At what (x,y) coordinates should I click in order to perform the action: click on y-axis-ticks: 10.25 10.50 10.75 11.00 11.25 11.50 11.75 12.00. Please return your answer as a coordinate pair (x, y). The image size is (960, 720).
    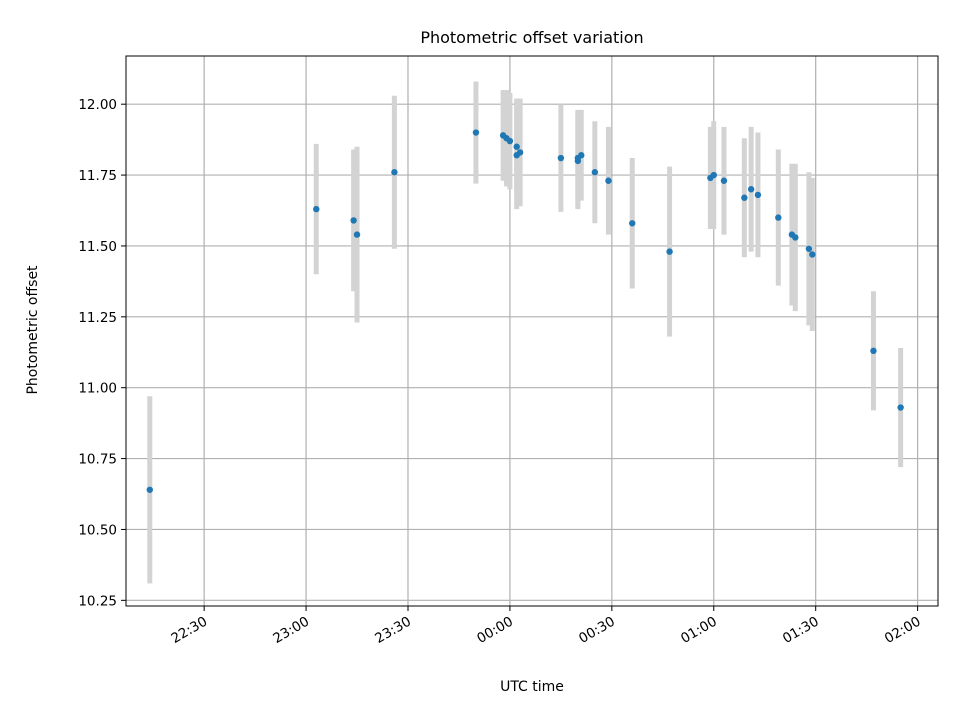
    Looking at the image, I should click on (102, 353).